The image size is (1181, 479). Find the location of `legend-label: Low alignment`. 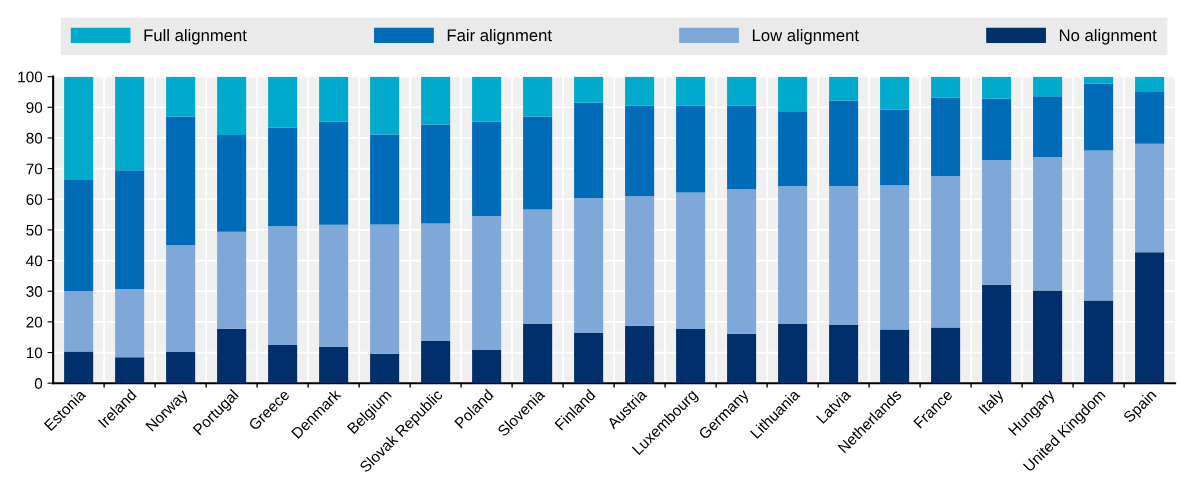

legend-label: Low alignment is located at coordinates (805, 36).